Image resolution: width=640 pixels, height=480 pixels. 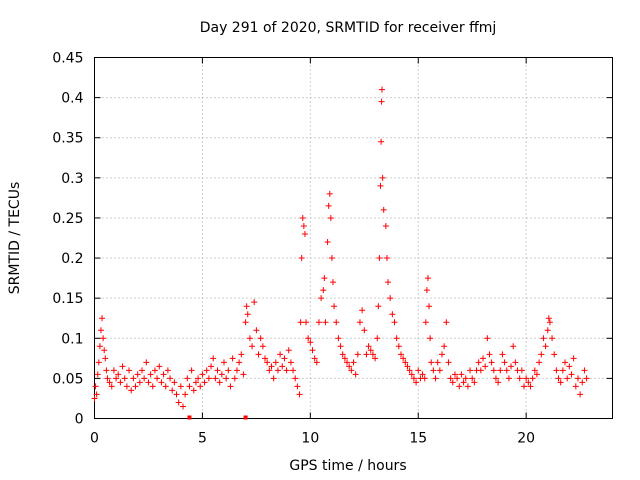 What do you see at coordinates (202, 439) in the screenshot?
I see `x-tick-label: 5` at bounding box center [202, 439].